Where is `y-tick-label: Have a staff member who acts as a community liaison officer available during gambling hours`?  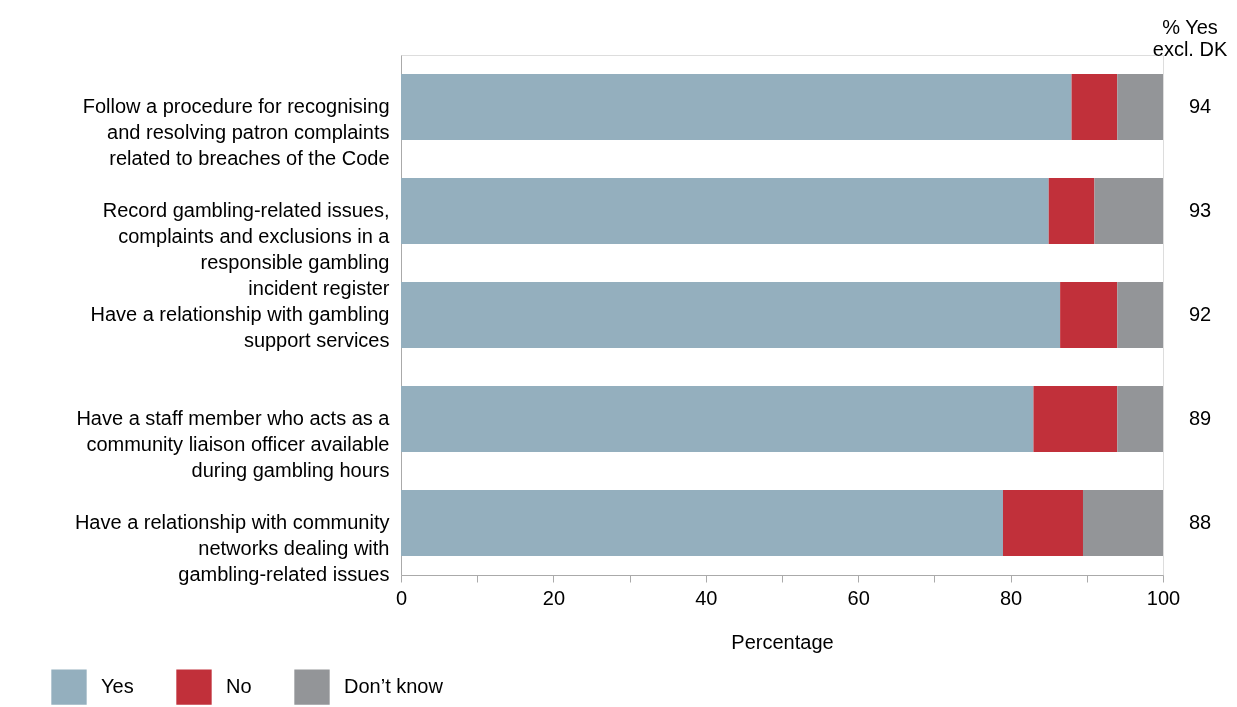
y-tick-label: Have a staff member who acts as a community liaison officer available during gambling hours is located at coordinates (233, 444).